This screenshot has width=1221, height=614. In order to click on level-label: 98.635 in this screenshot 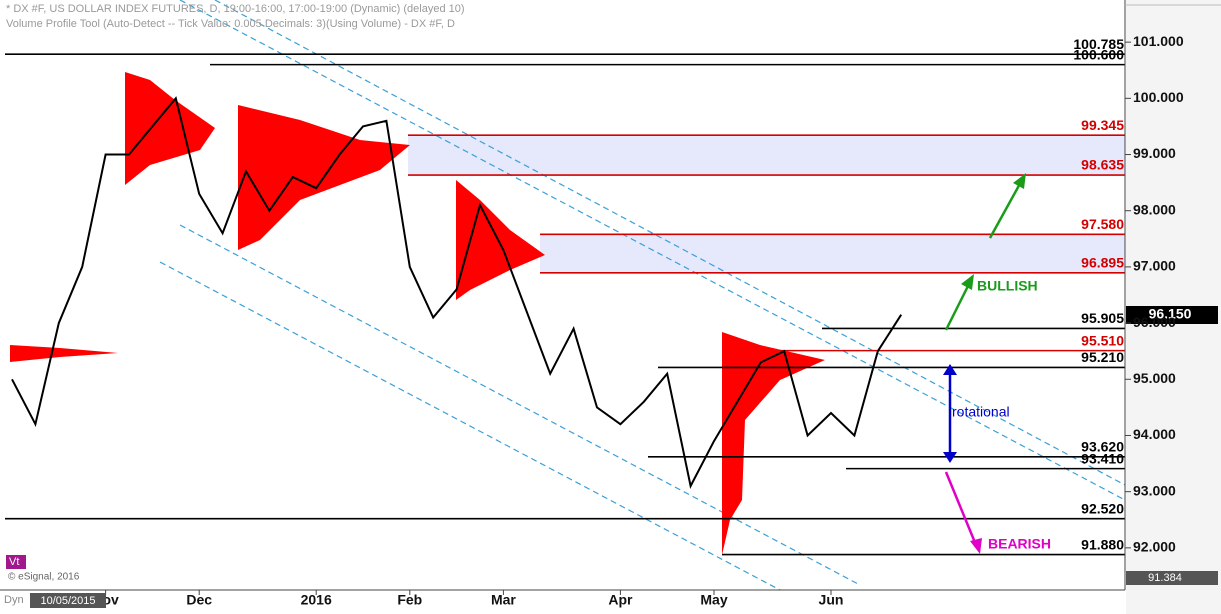, I will do `click(1102, 165)`.